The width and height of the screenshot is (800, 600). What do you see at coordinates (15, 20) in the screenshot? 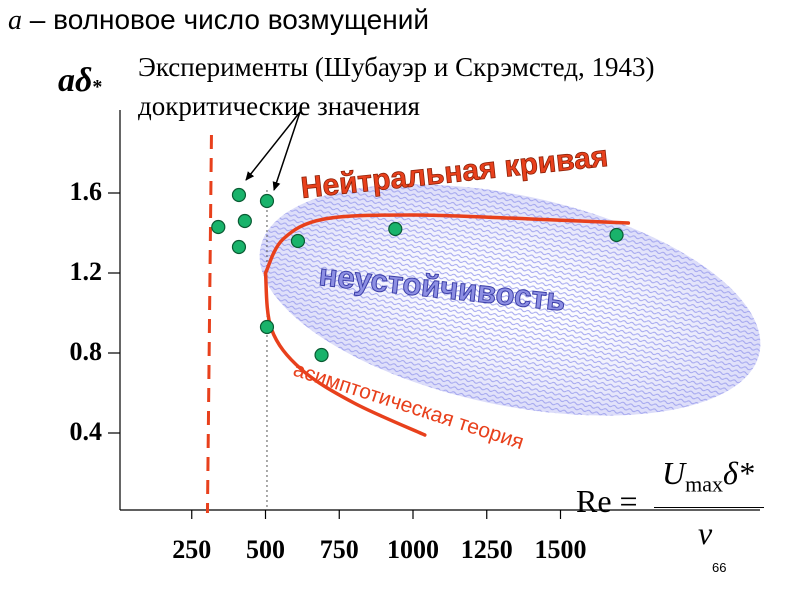
I see `wave-number-symbol: a` at bounding box center [15, 20].